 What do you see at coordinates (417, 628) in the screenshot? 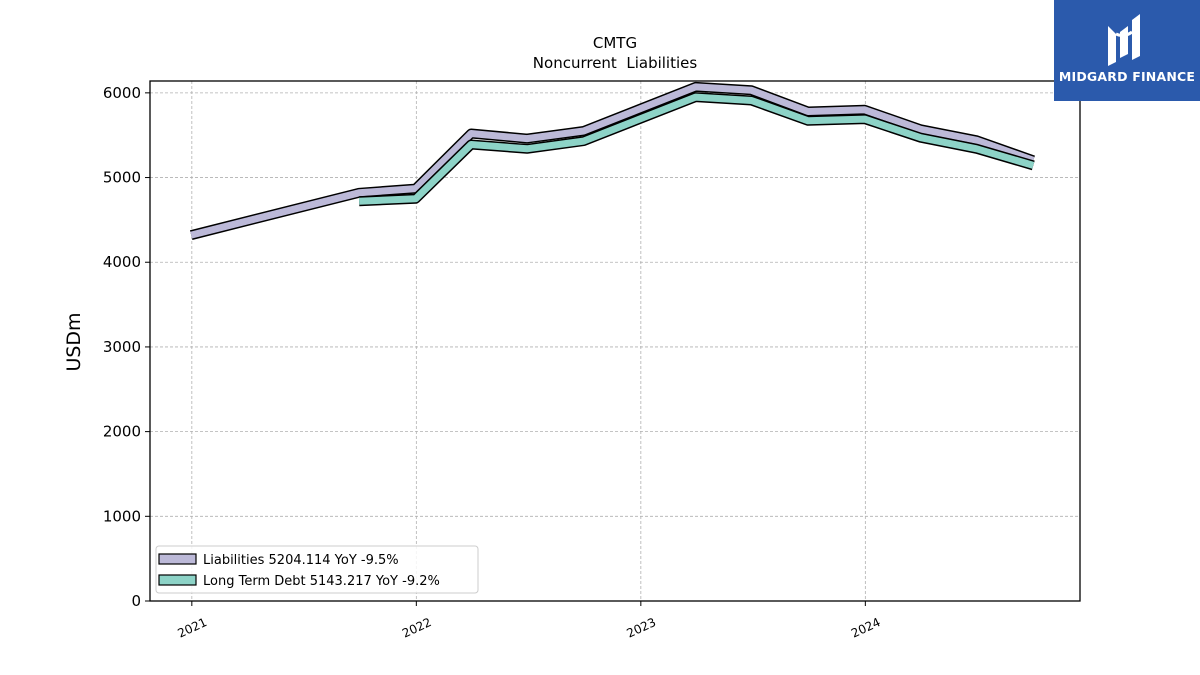
I see `x-tick-label: 2022` at bounding box center [417, 628].